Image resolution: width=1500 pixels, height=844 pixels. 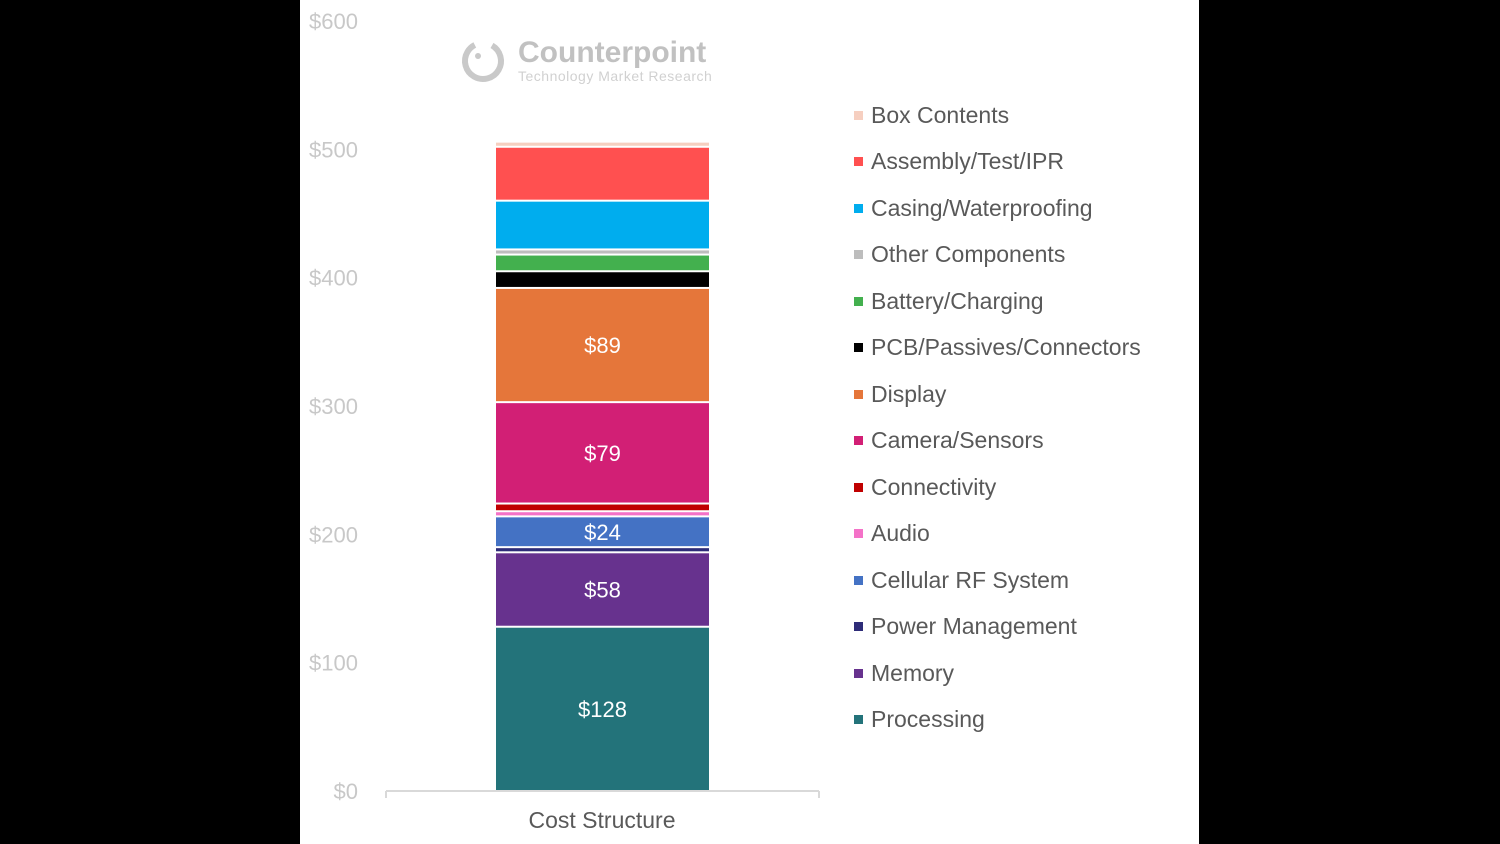 What do you see at coordinates (997, 673) in the screenshot?
I see `legend-item: Memory` at bounding box center [997, 673].